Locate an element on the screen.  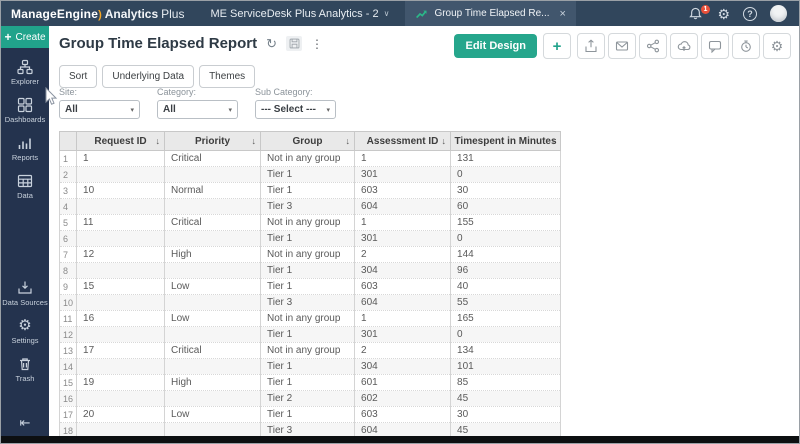
sidebar-item-dashboards: Dashboards is located at coordinates (25, 110).